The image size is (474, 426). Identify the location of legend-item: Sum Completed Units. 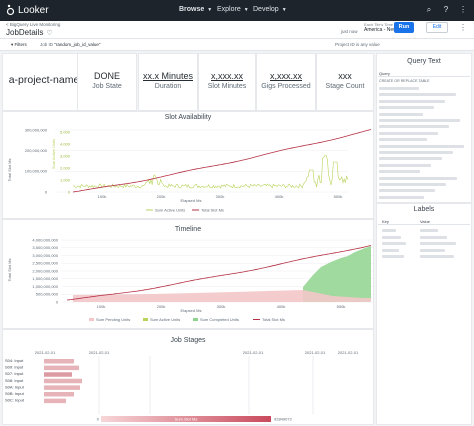
(219, 319).